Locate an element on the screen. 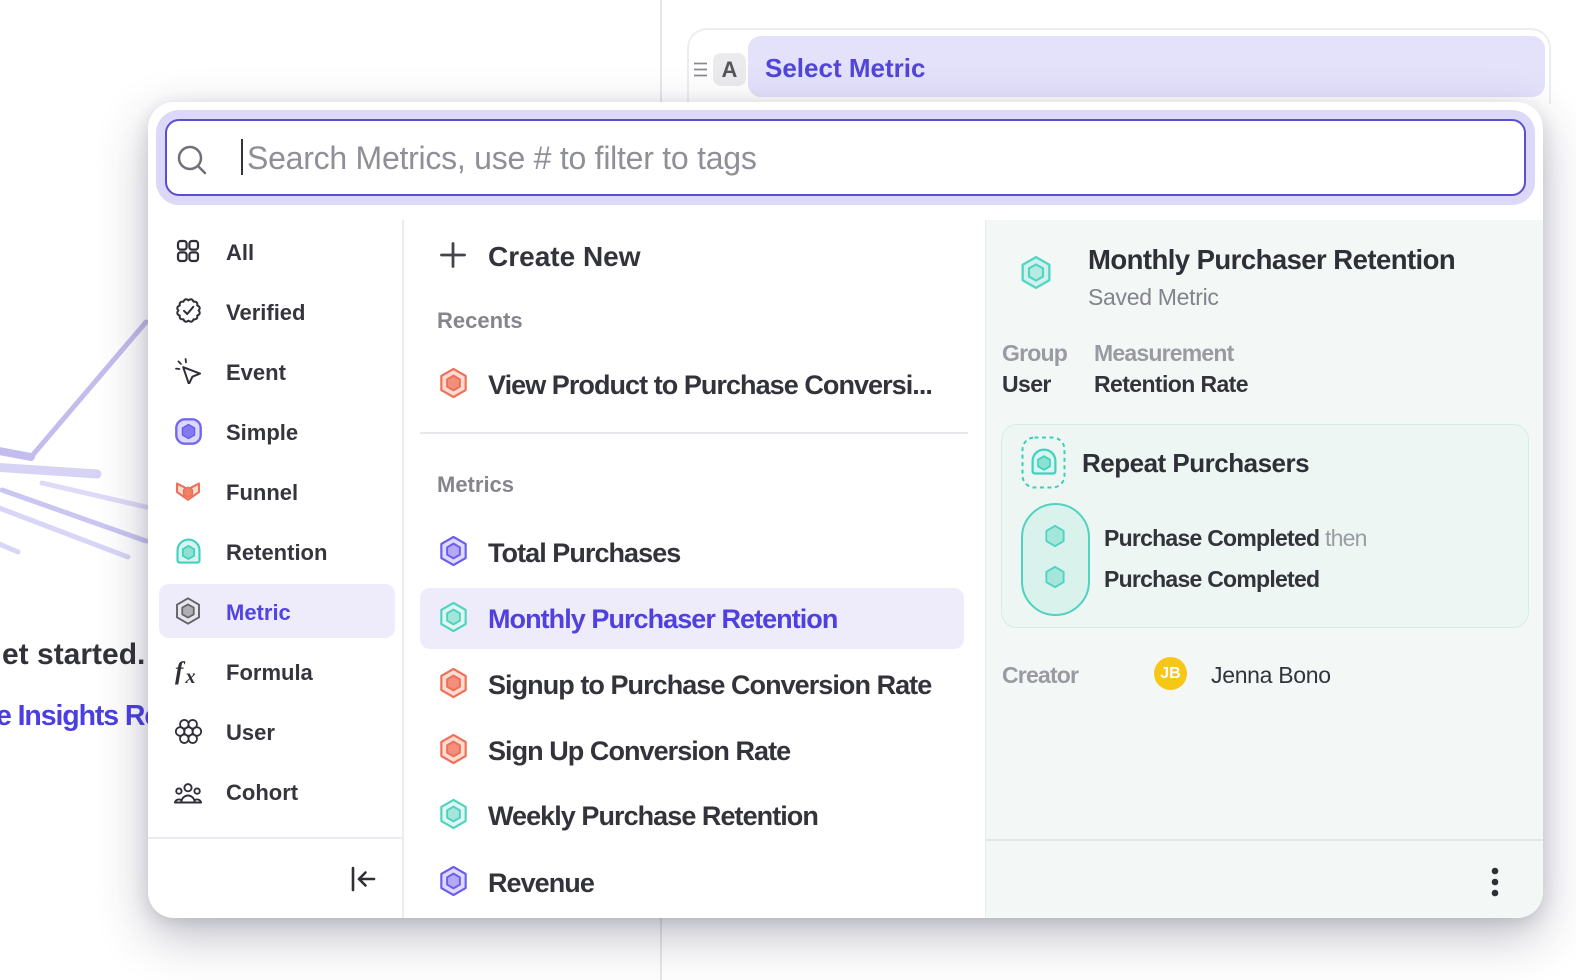 The height and width of the screenshot is (980, 1576). svg-text: f is located at coordinates (180, 671).